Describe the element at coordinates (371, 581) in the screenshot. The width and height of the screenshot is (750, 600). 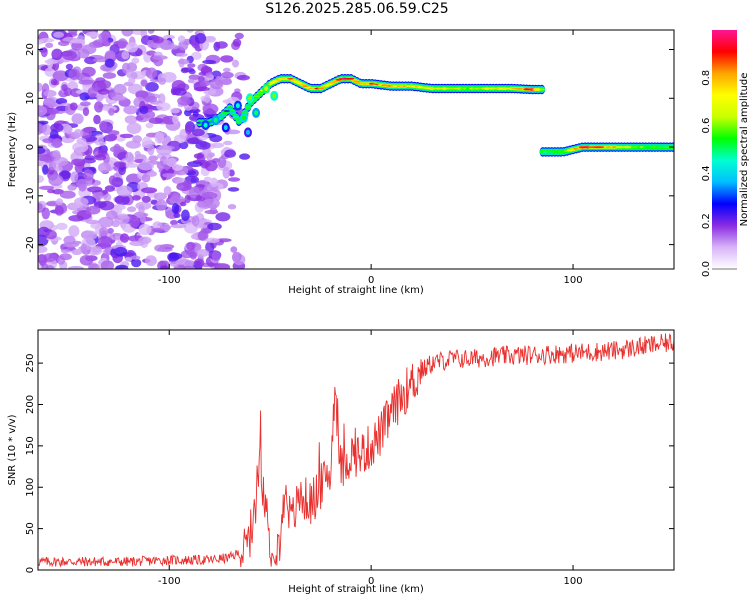
I see `x-tick-label: 0` at that location.